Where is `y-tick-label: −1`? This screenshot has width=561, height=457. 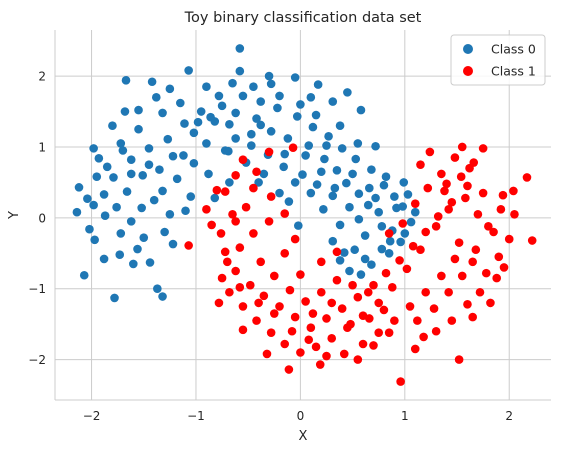 y-tick-label: −1 is located at coordinates (37, 289).